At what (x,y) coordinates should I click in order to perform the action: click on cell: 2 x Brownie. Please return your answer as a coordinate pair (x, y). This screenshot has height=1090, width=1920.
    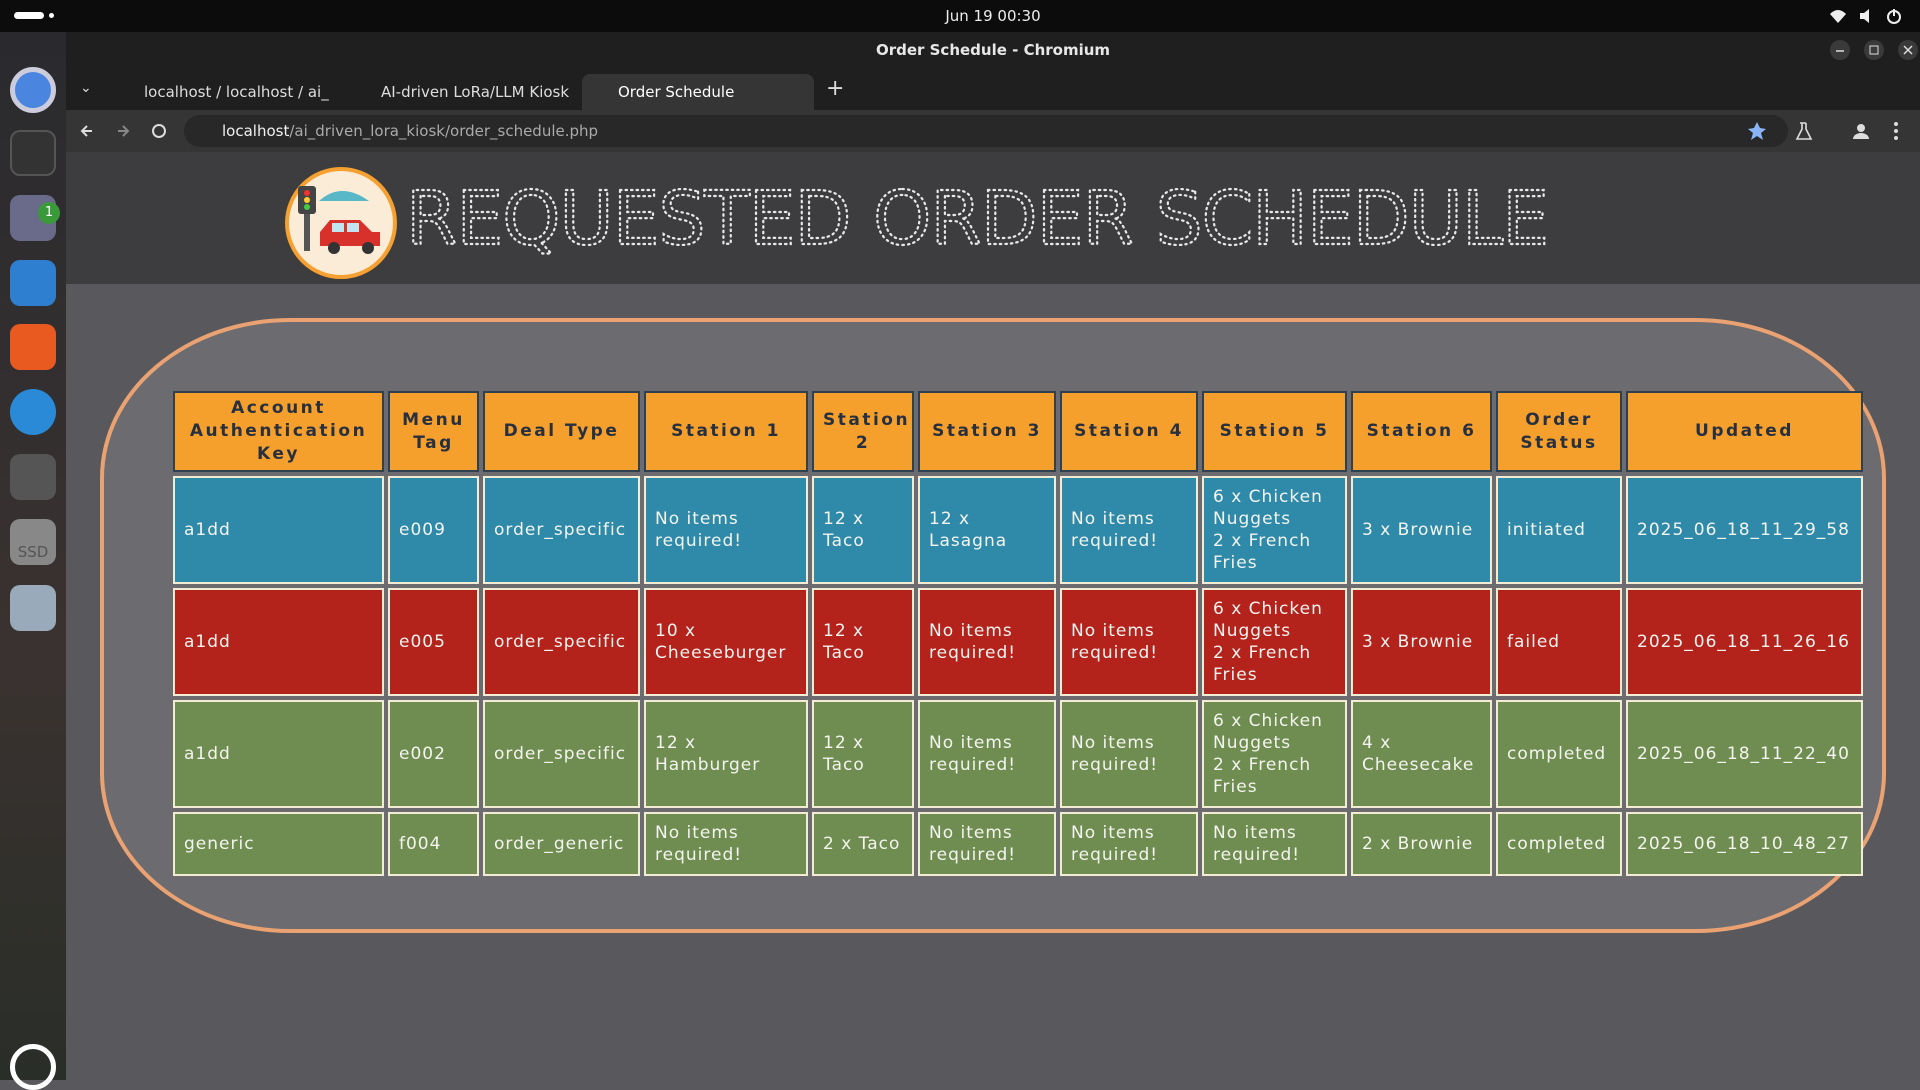
    Looking at the image, I should click on (1421, 844).